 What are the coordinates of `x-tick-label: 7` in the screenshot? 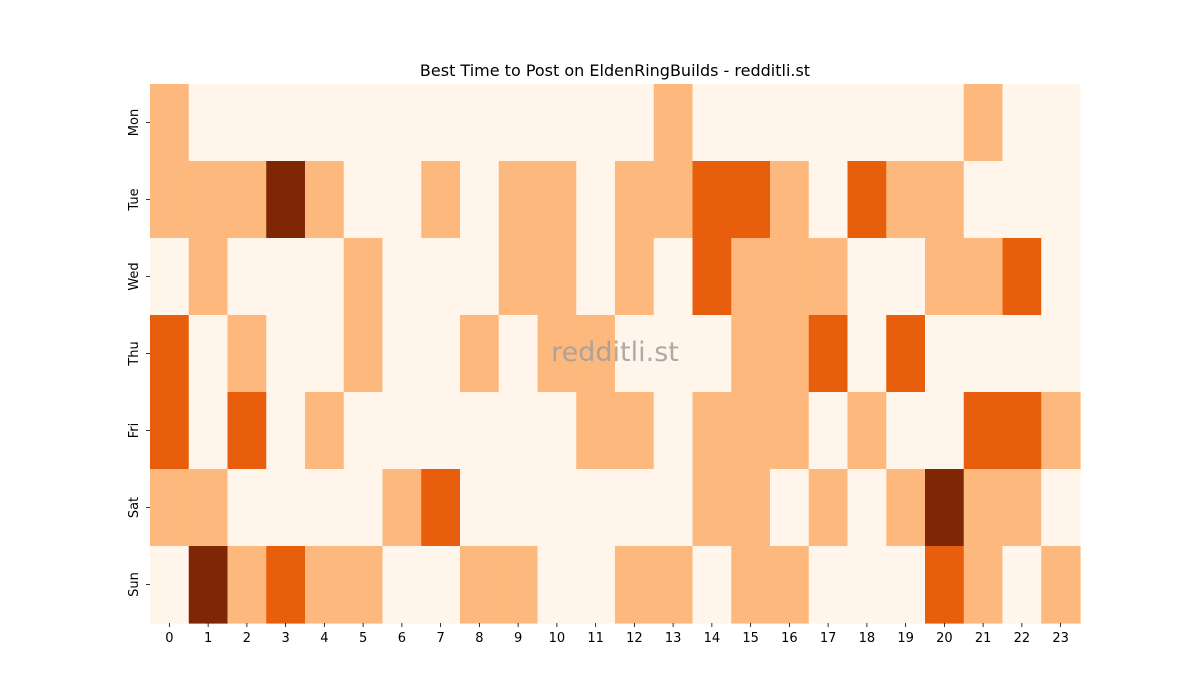 It's located at (440, 638).